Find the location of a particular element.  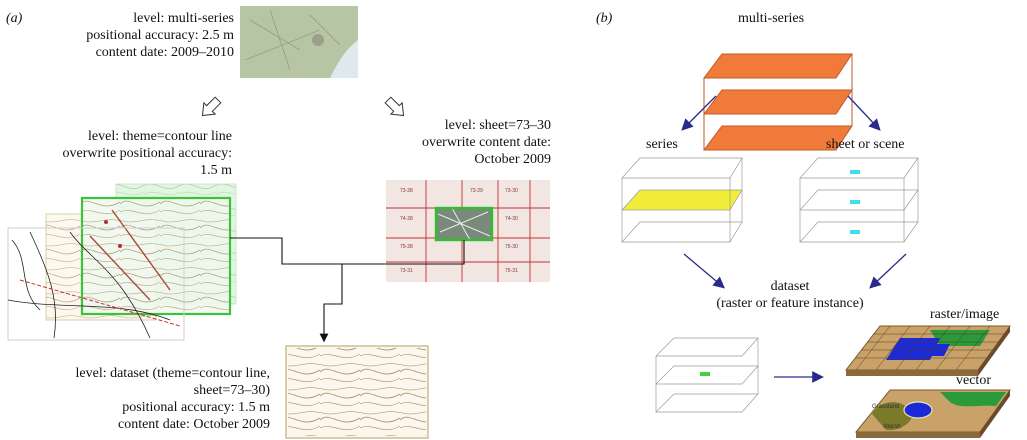

series-label: series is located at coordinates (662, 144).